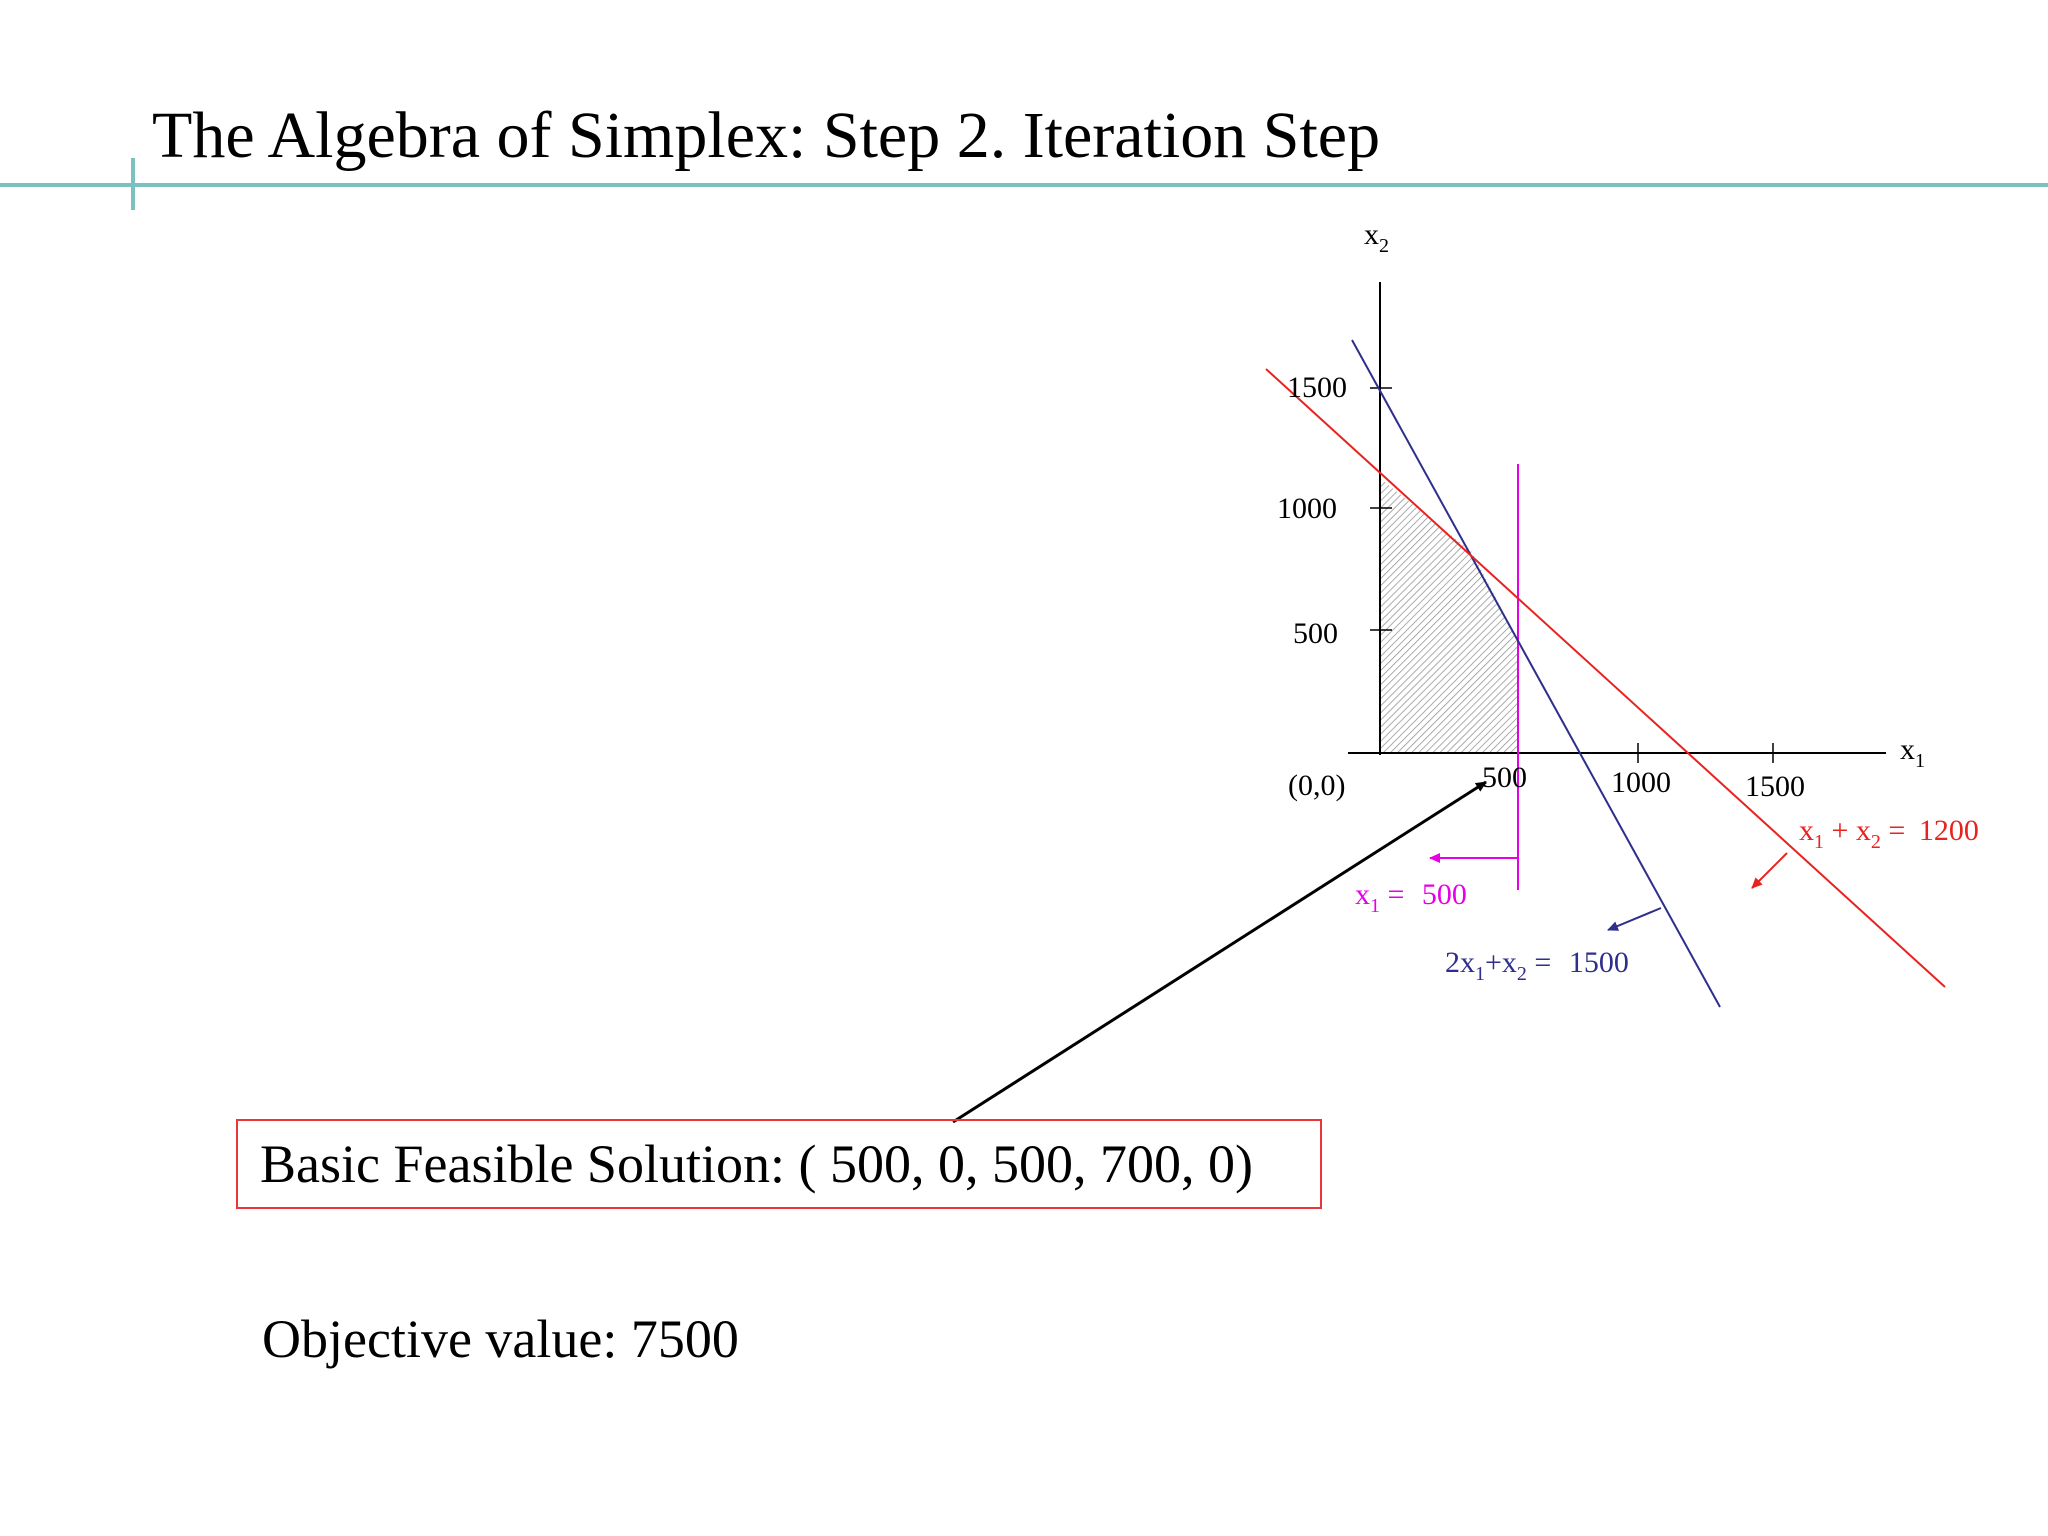 This screenshot has width=2048, height=1536. Describe the element at coordinates (1769, 870) in the screenshot. I see `red-direction-arrow` at that location.